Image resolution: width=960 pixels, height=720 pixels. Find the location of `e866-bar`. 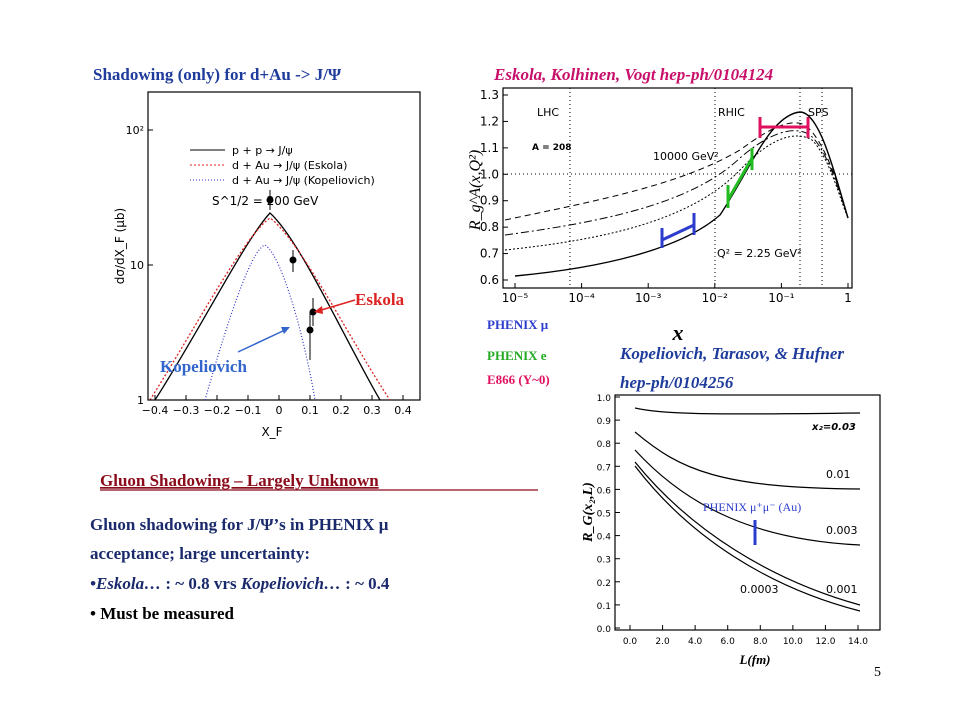

e866-bar is located at coordinates (784, 127).